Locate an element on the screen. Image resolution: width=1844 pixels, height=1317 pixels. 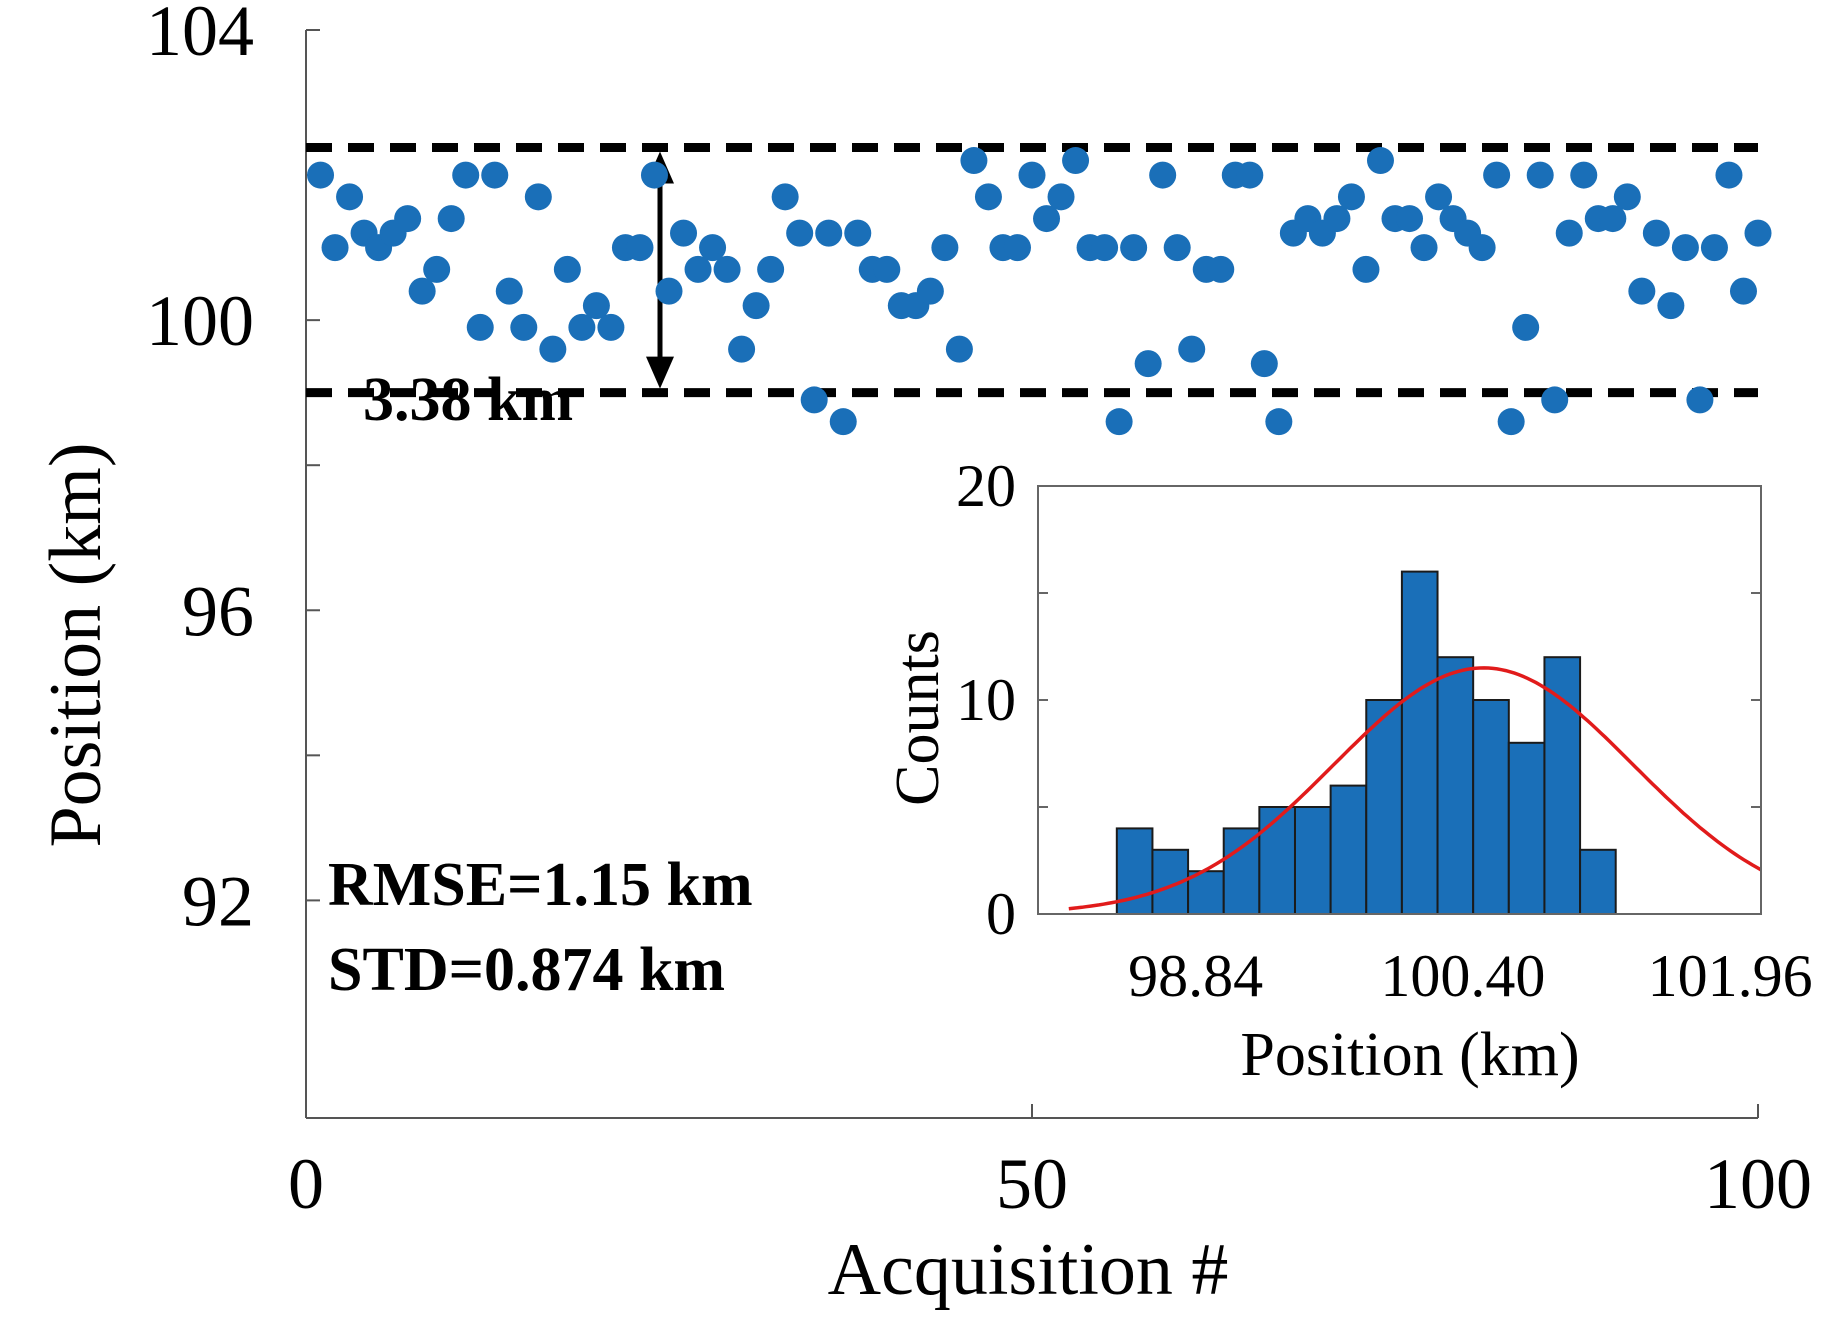
inset-x-axis-title: Position (km) is located at coordinates (1409, 1055).